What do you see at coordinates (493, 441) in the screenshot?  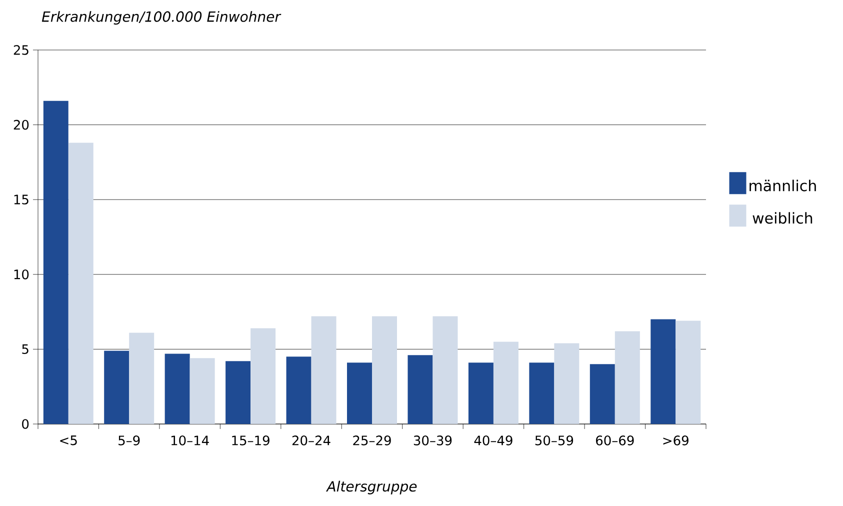 I see `x-tick-label: 40–49` at bounding box center [493, 441].